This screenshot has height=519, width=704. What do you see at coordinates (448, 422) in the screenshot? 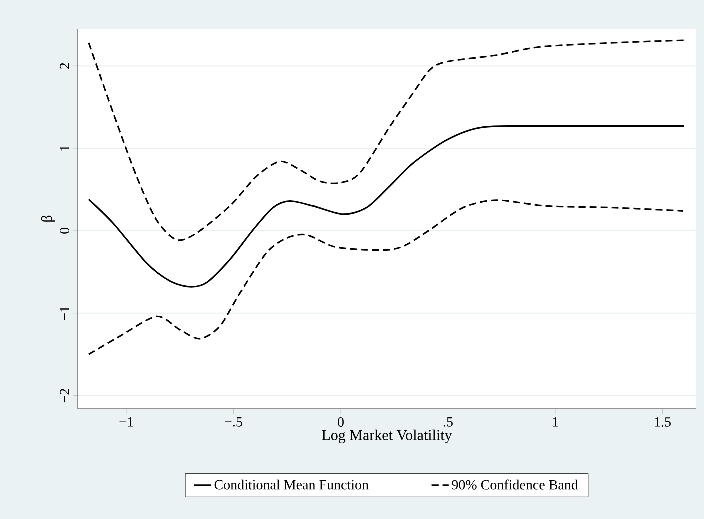
I see `x-tick-label: .5` at bounding box center [448, 422].